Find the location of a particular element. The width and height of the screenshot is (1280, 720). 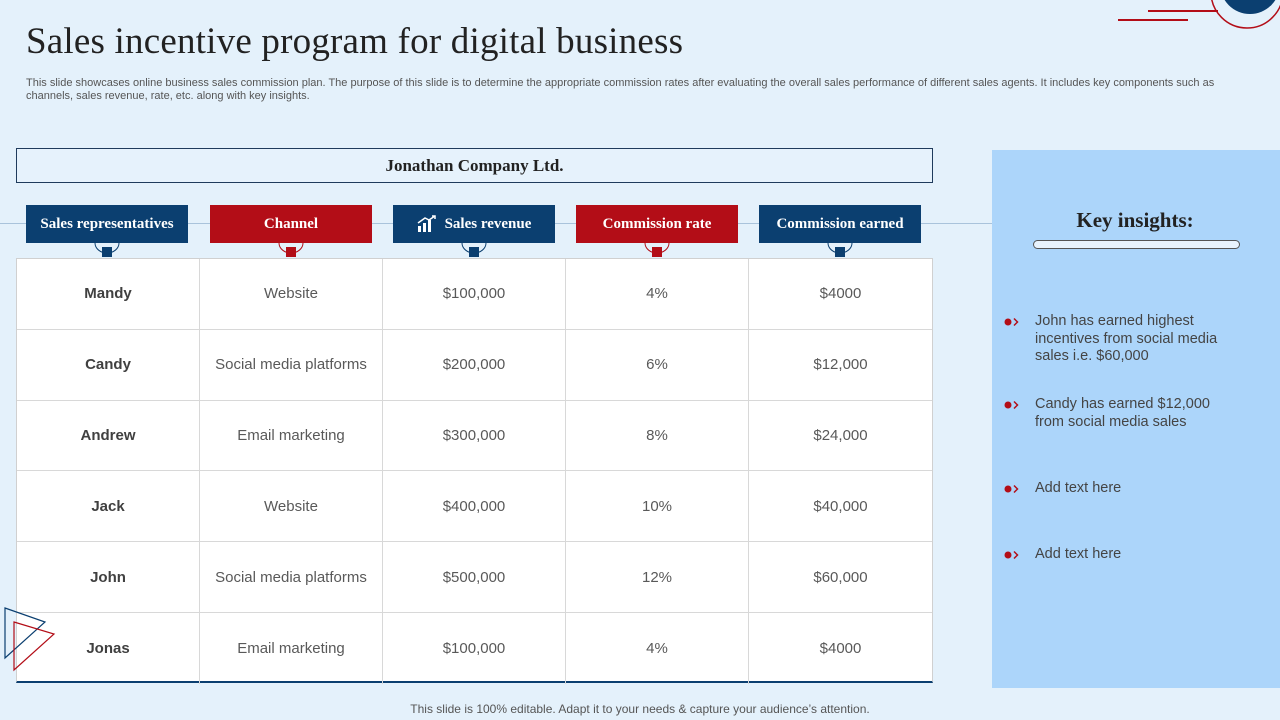

cell-rep: Candy is located at coordinates (108, 364).